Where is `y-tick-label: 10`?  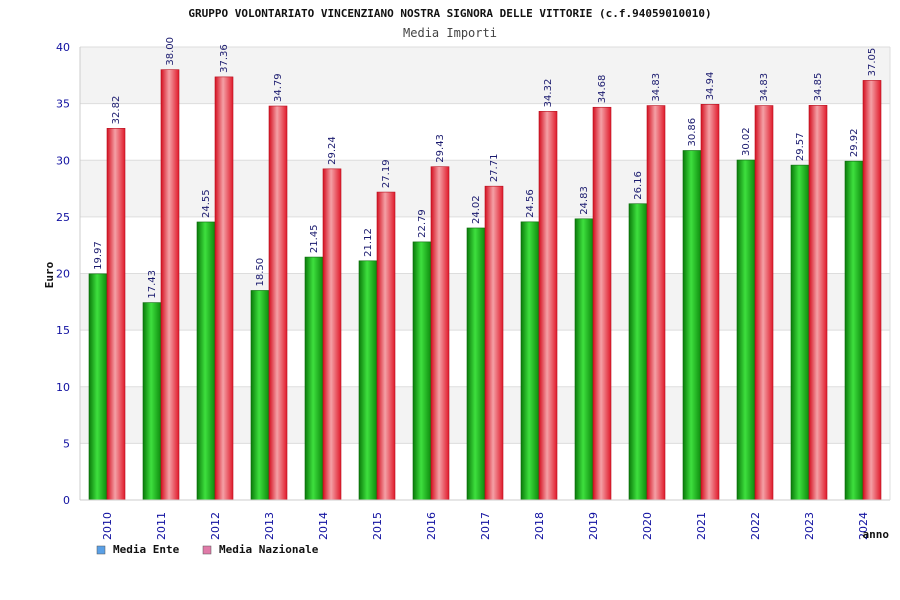
y-tick-label: 10 is located at coordinates (63, 387).